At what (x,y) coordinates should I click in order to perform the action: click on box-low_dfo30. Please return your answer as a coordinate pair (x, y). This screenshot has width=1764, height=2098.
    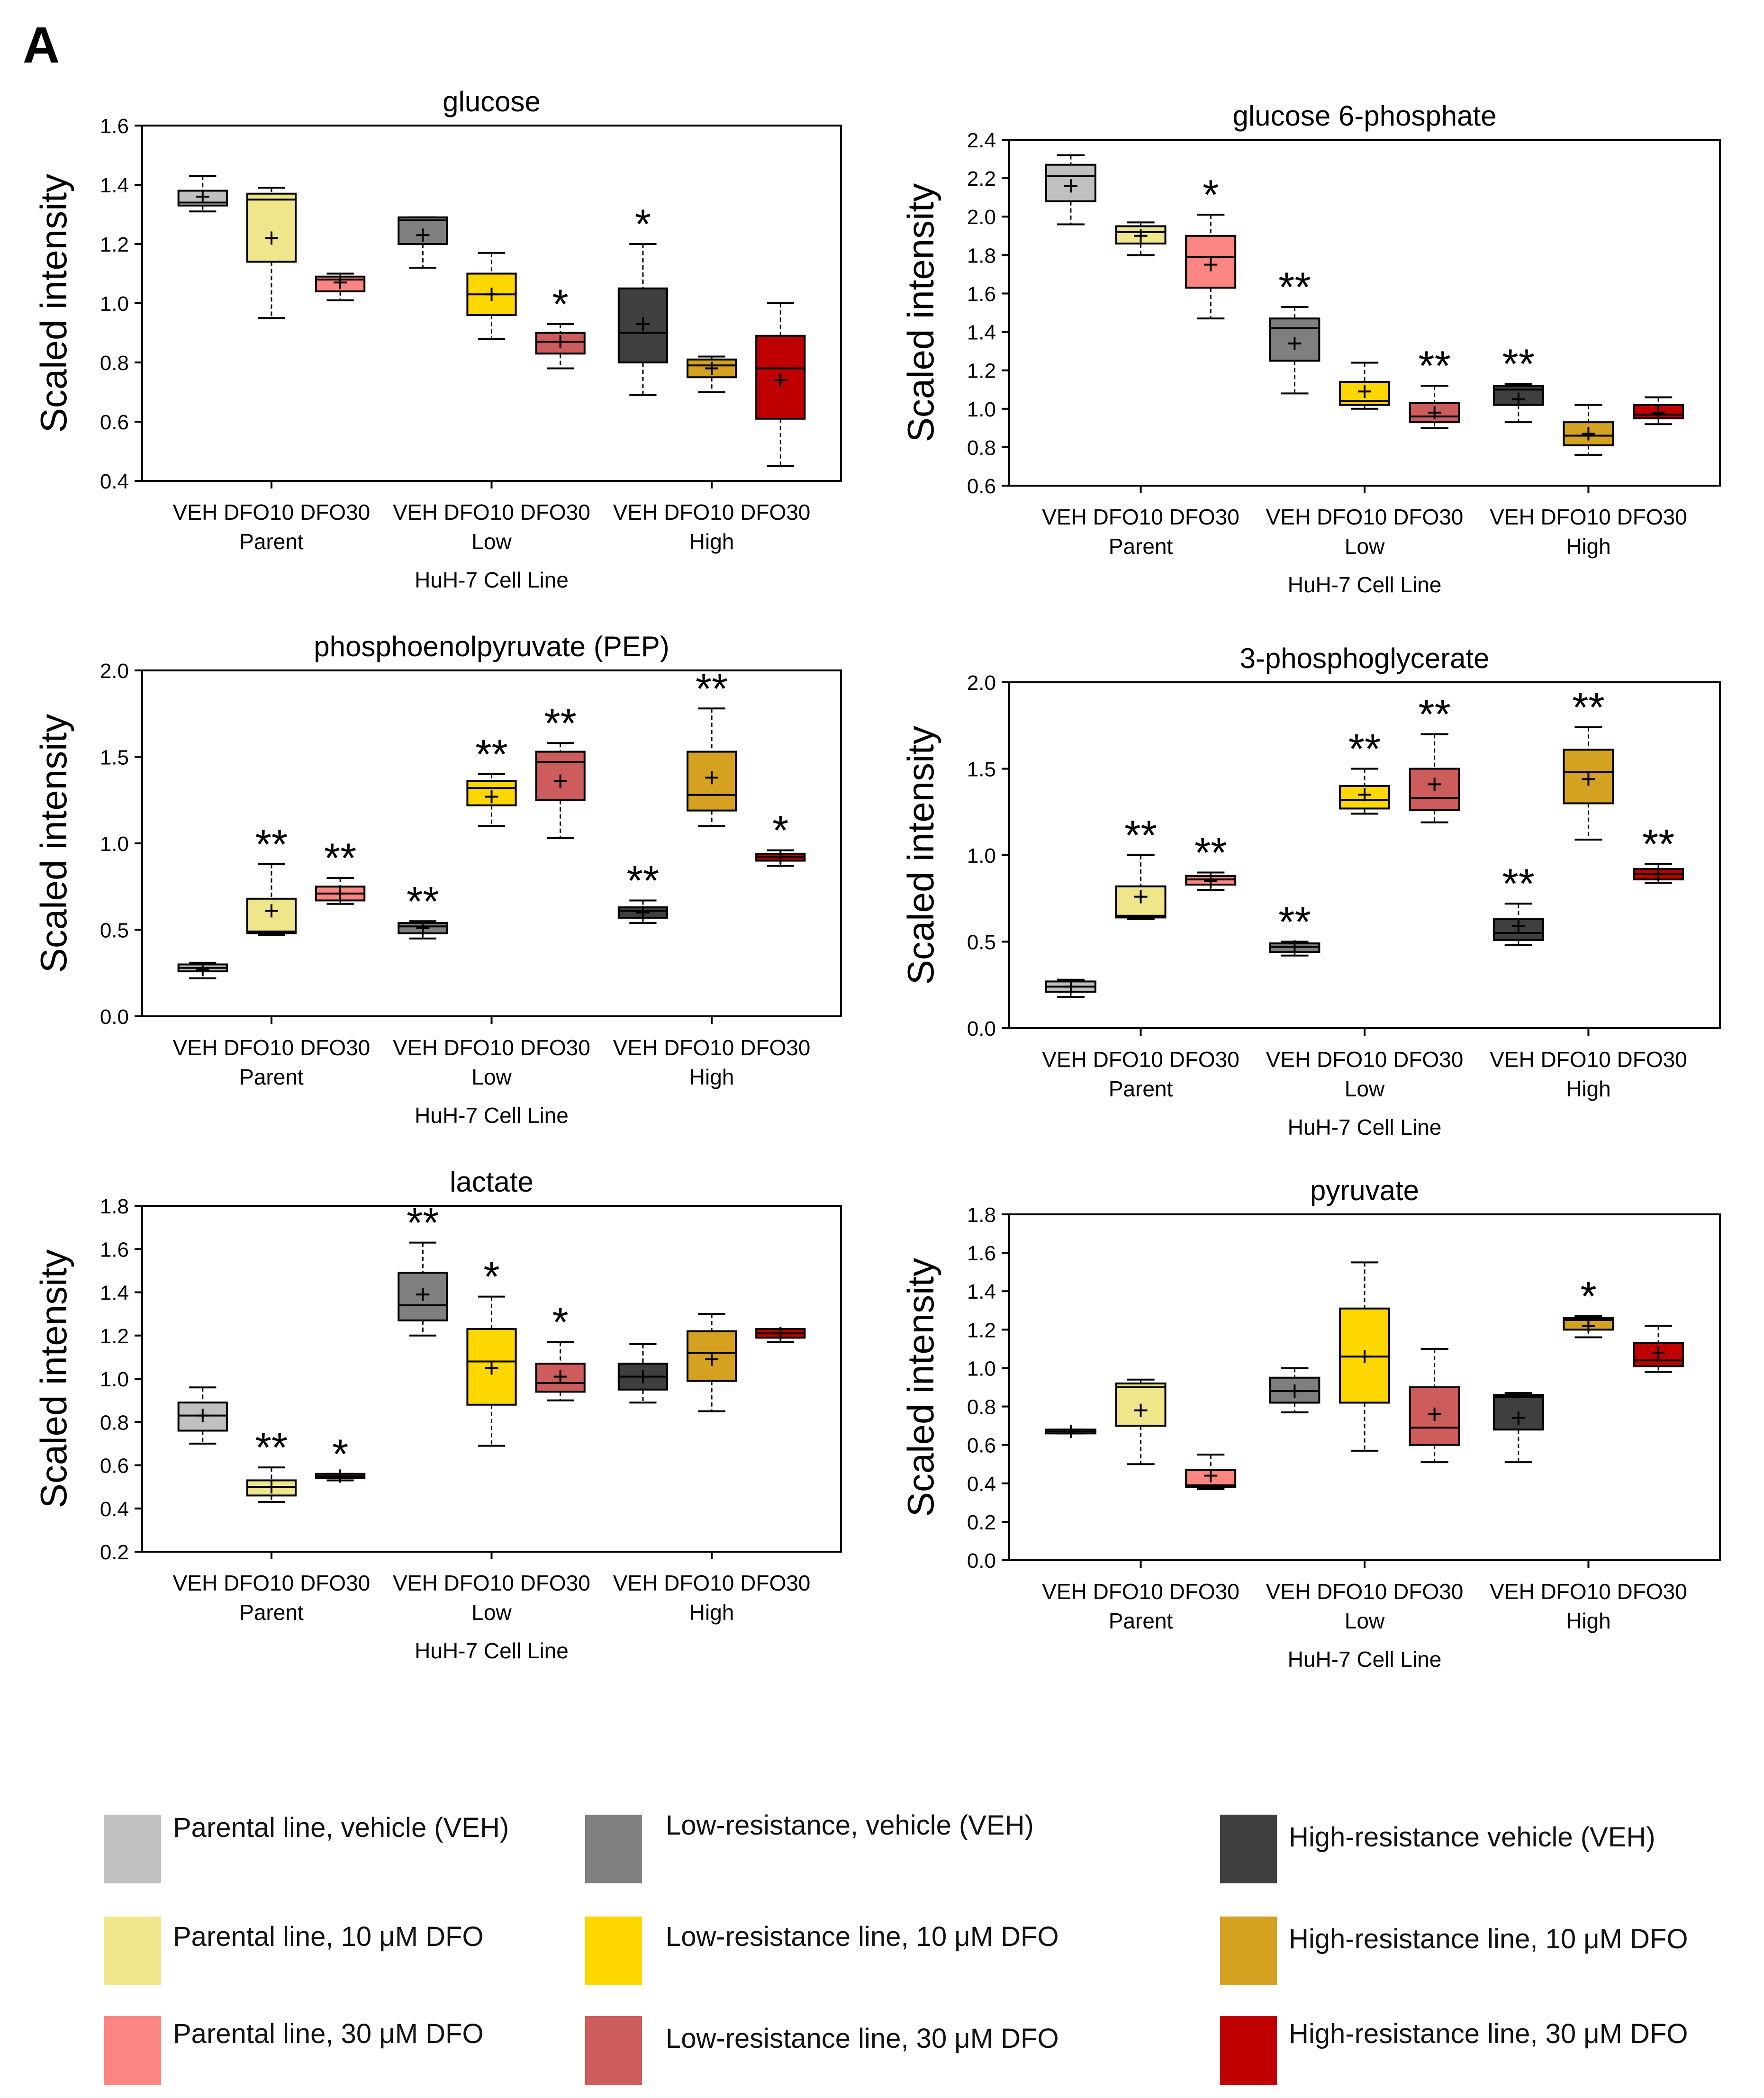
    Looking at the image, I should click on (1434, 1405).